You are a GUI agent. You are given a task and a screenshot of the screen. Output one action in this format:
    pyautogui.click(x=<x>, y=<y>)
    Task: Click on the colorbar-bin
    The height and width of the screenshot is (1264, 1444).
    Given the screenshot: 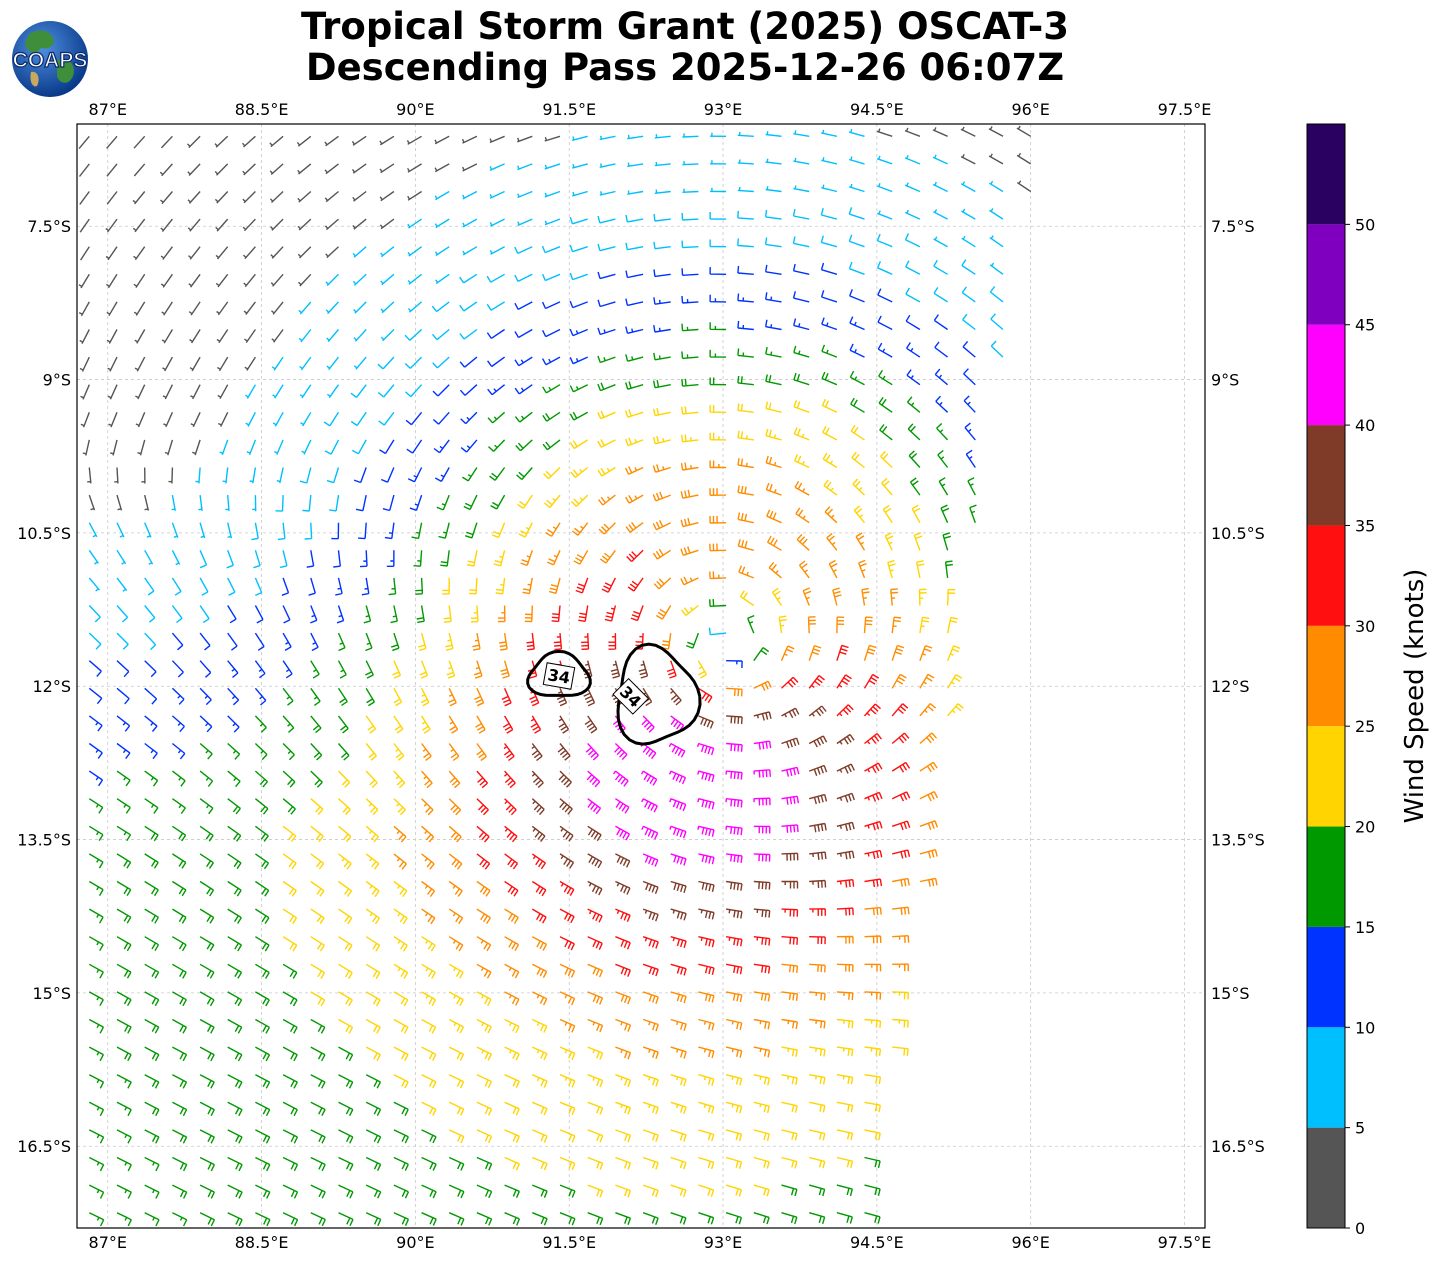 What is the action you would take?
    pyautogui.click(x=1326, y=375)
    